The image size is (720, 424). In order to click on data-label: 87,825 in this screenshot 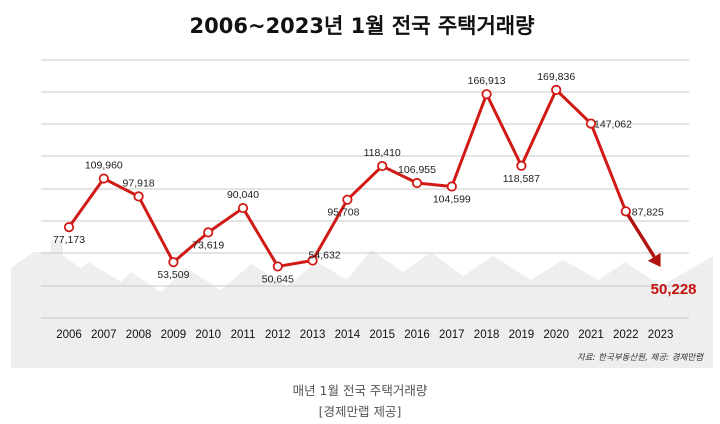, I will do `click(648, 212)`.